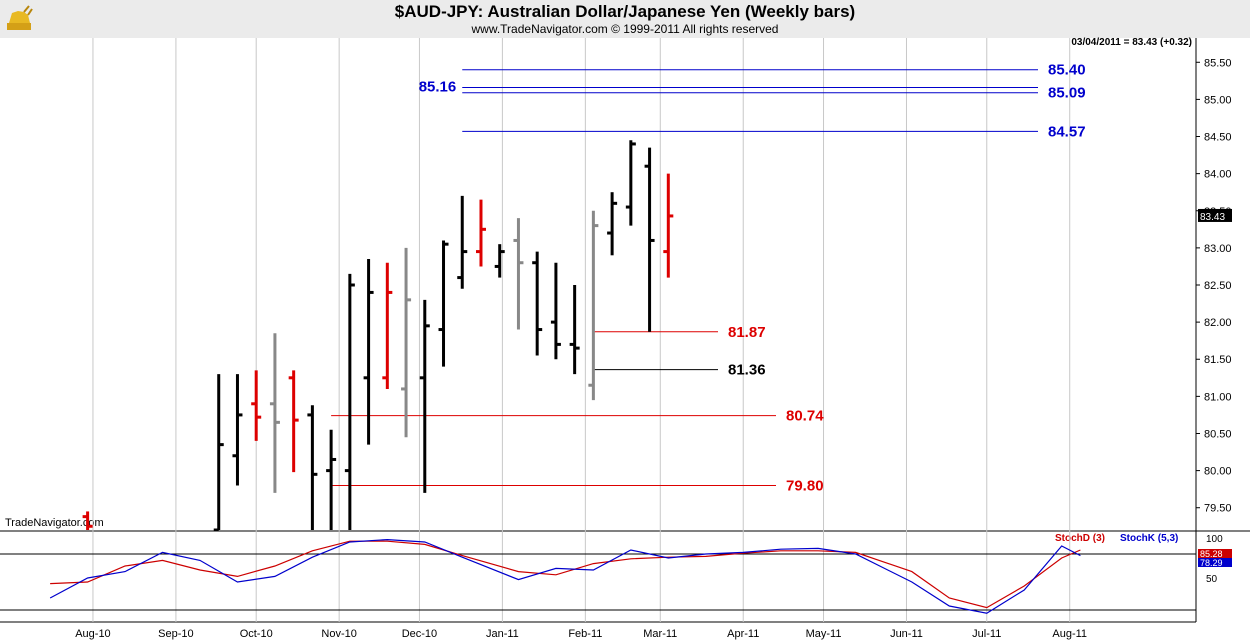 The width and height of the screenshot is (1250, 643). Describe the element at coordinates (824, 634) in the screenshot. I see `x-tick-label: May-11` at that location.